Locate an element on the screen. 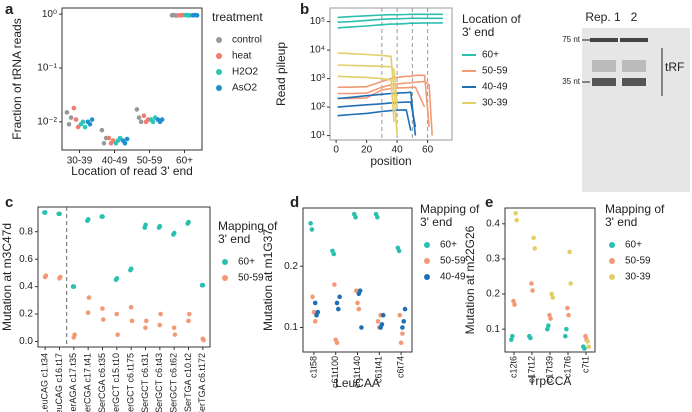 This screenshot has width=692, height=412. y-axis-label: Read pileup is located at coordinates (281, 74).